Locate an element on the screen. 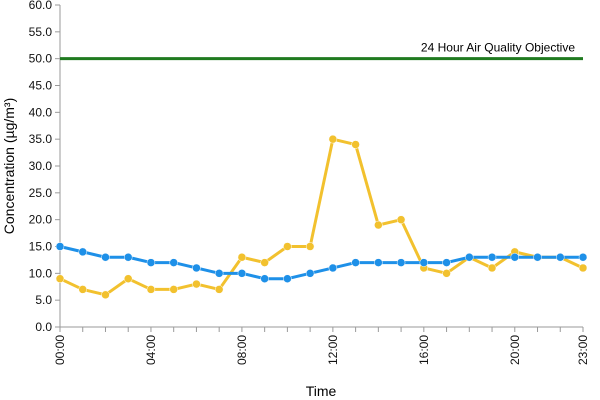  x-tick-label: 04:00 is located at coordinates (151, 350).